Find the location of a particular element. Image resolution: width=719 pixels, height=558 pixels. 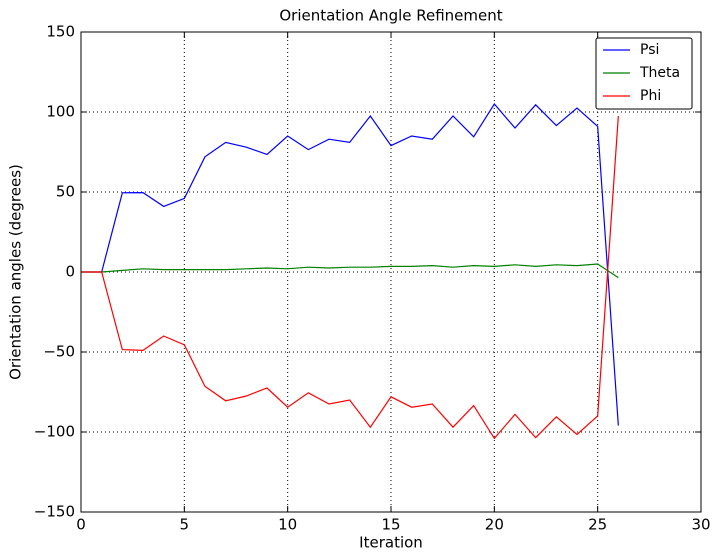

legend-label: Psi is located at coordinates (649, 50).